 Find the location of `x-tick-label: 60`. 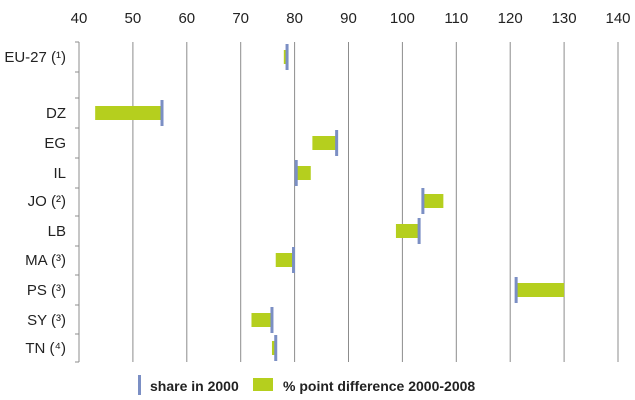

x-tick-label: 60 is located at coordinates (186, 18).